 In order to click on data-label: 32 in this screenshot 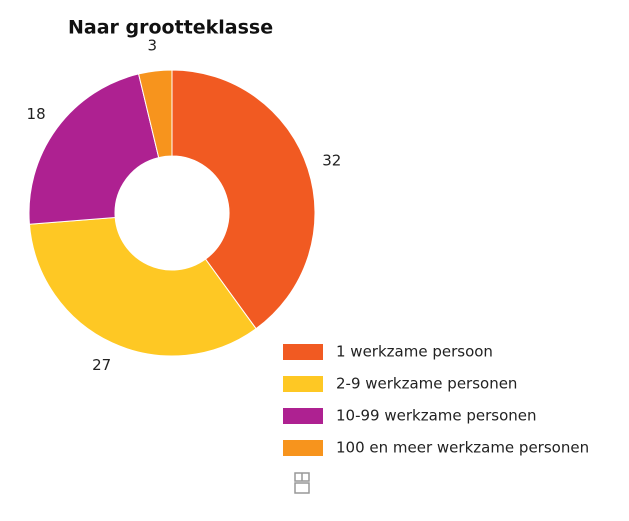, I will do `click(331, 161)`.